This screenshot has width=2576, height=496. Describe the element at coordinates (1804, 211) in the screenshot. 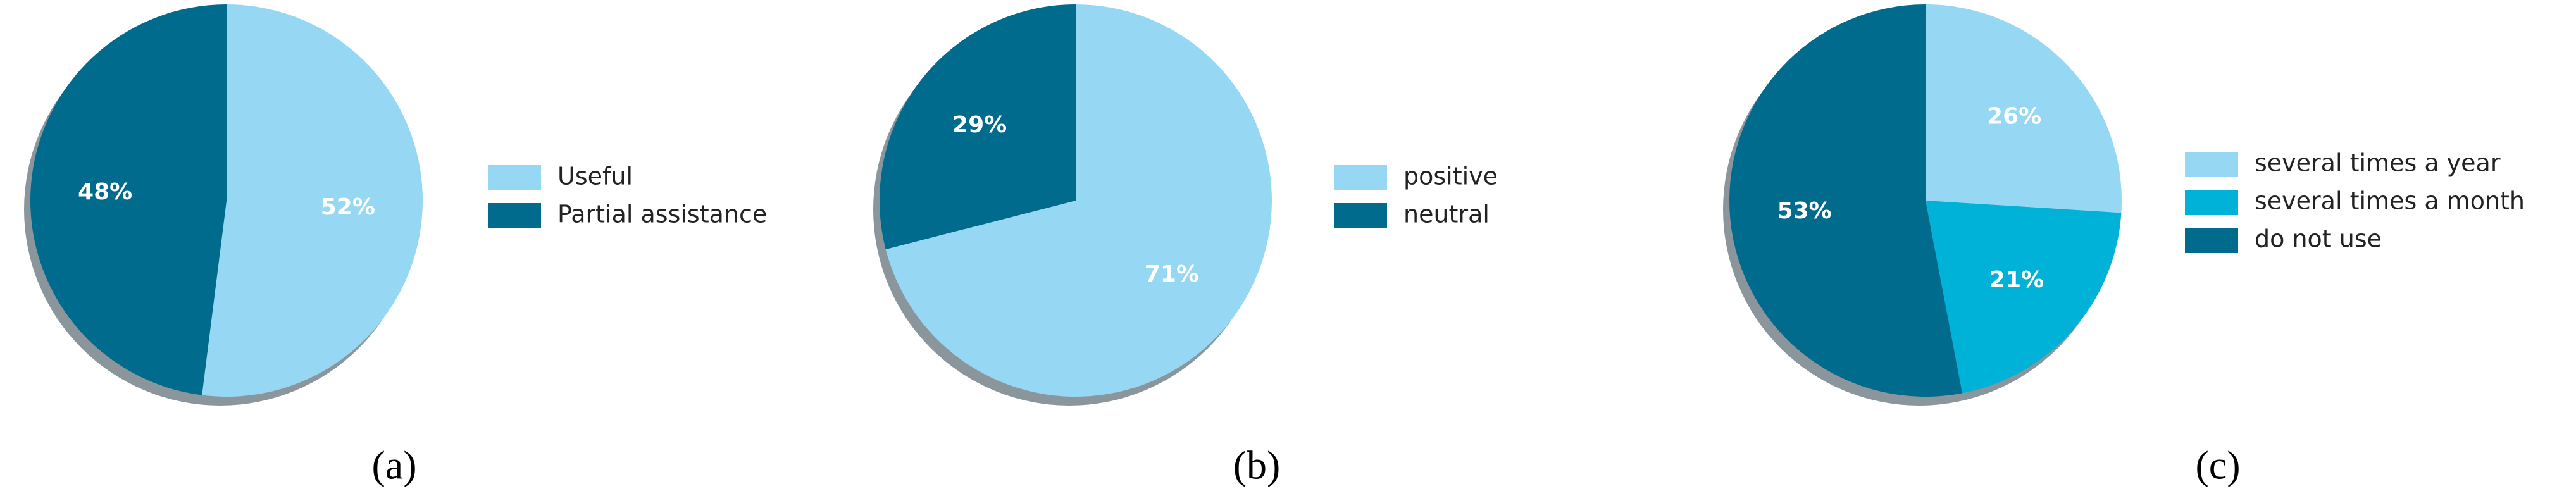

I see `value-label: 53%` at that location.